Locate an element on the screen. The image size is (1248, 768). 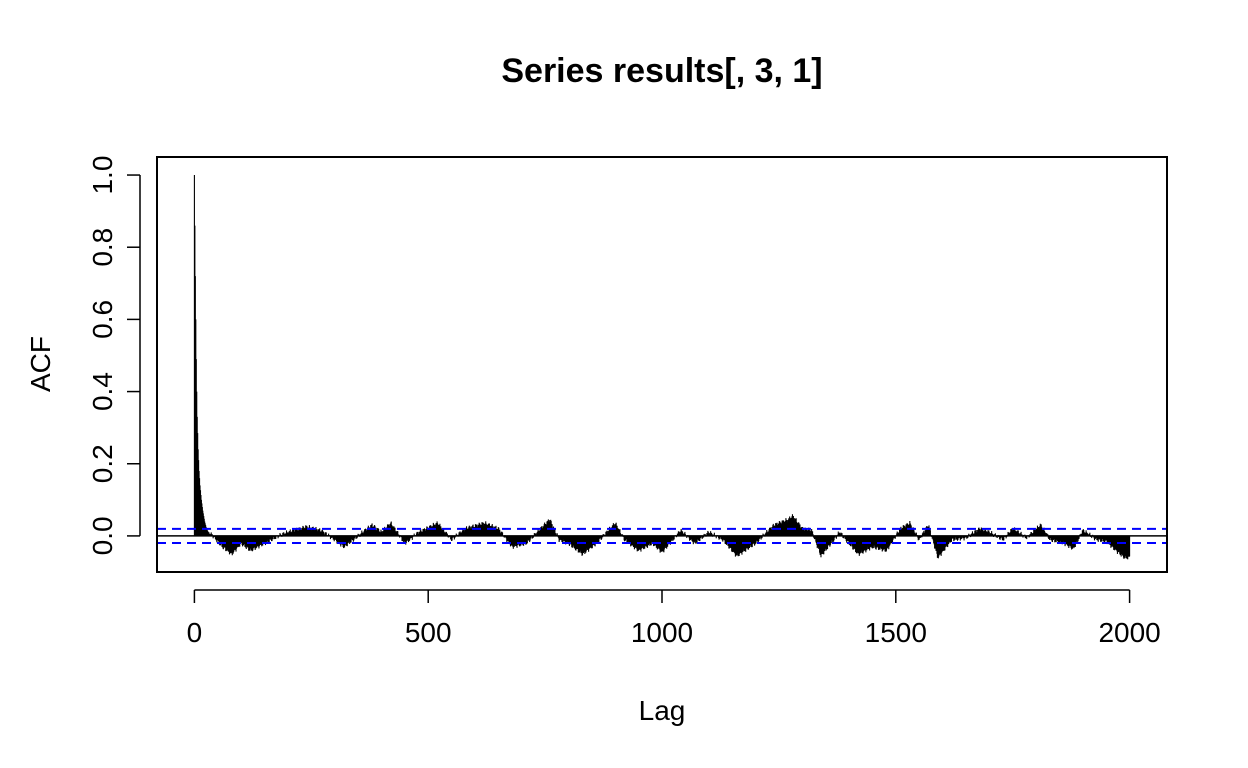
y-tick-label: 0.2 is located at coordinates (102, 463).